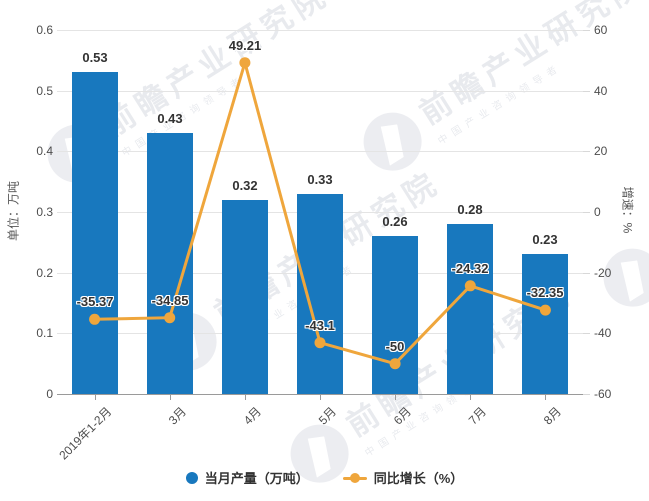  What do you see at coordinates (603, 273) in the screenshot?
I see `right-axis-tick-label: -20` at bounding box center [603, 273].